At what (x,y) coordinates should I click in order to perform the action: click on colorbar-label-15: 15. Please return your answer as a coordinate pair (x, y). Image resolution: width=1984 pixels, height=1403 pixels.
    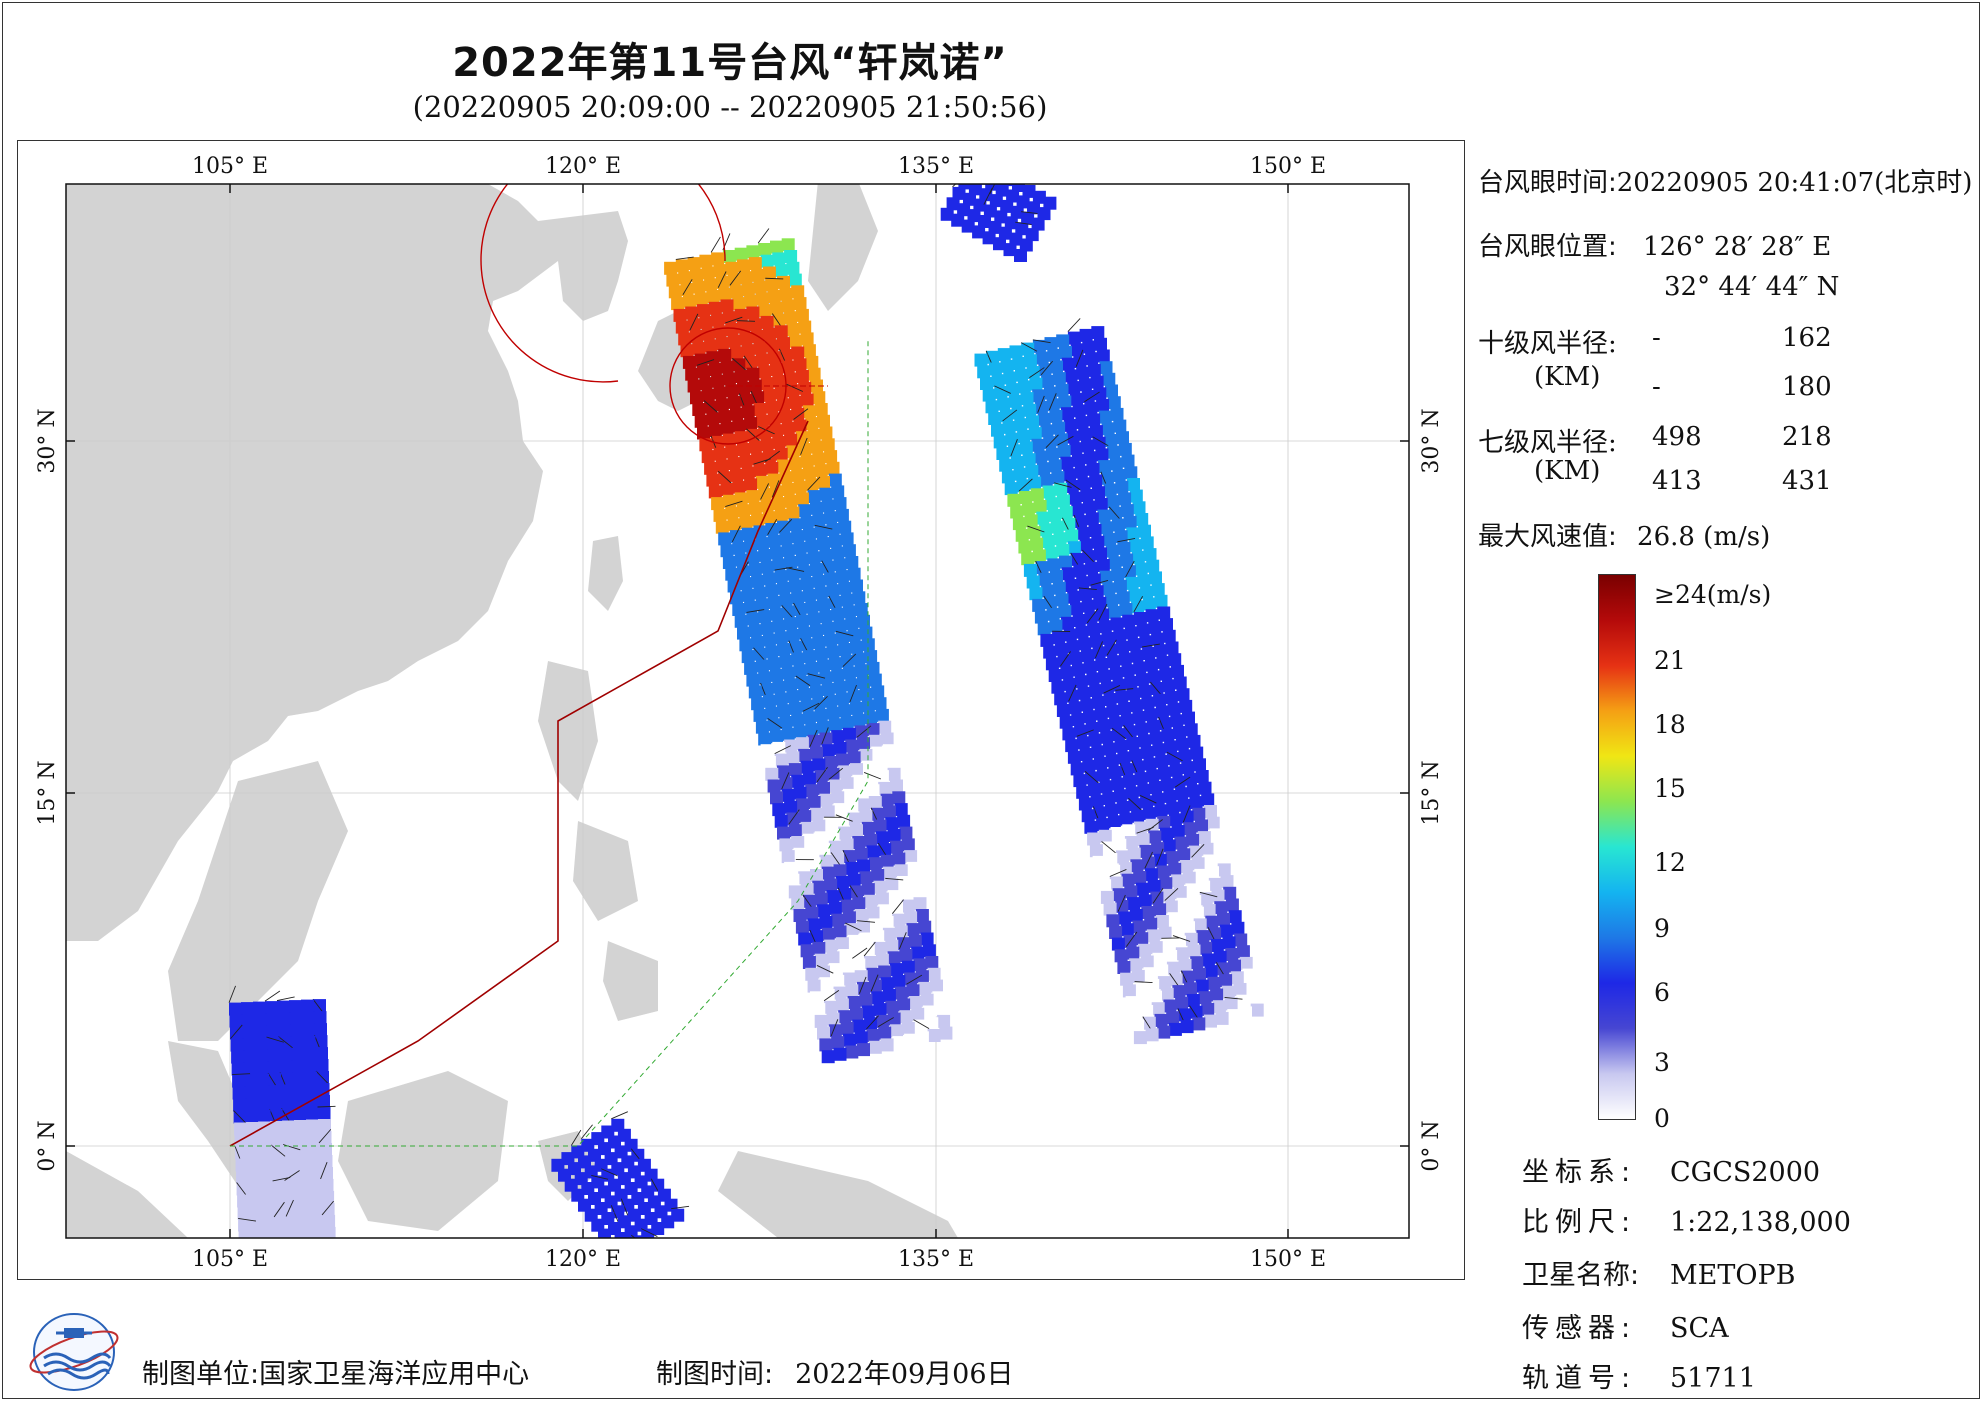
    Looking at the image, I should click on (1670, 788).